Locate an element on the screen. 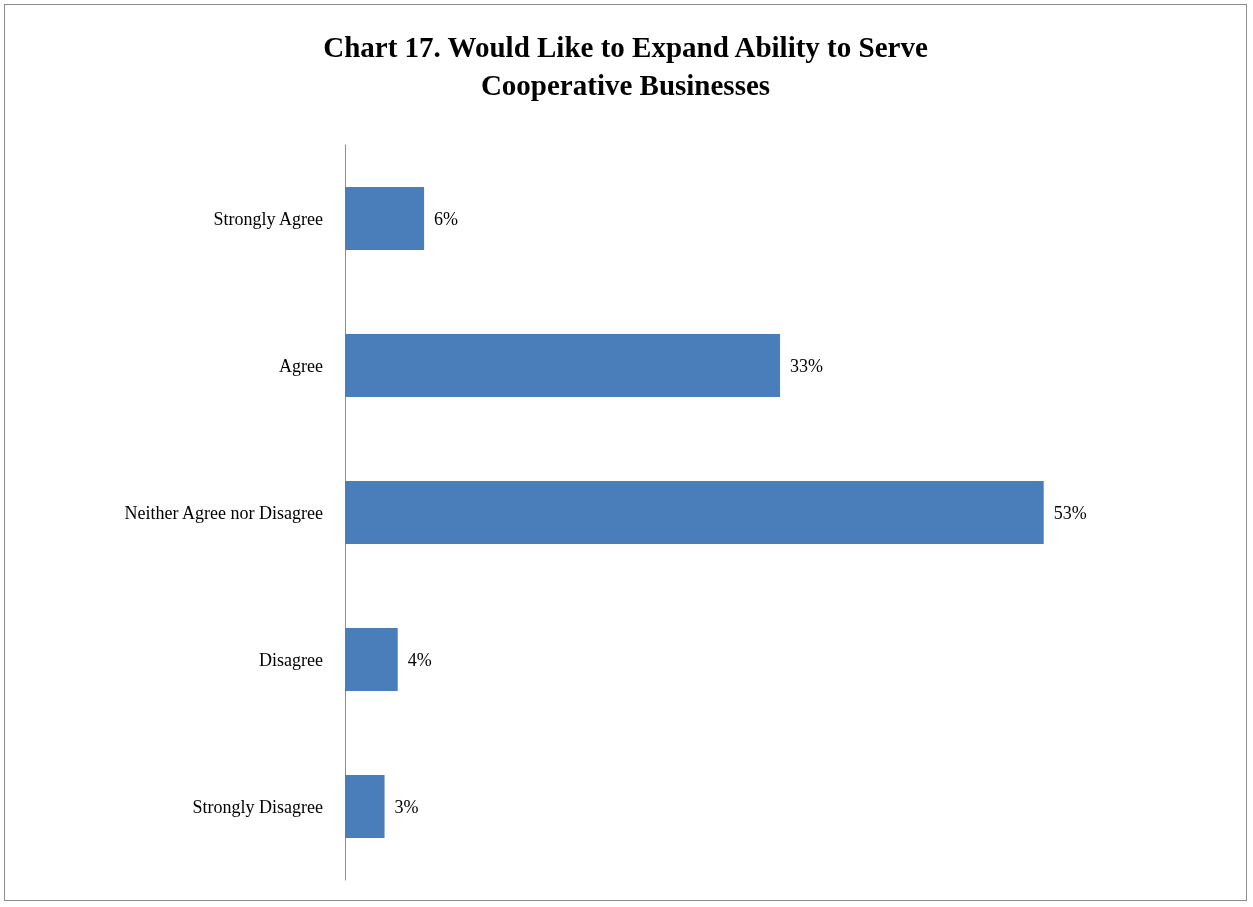 This screenshot has width=1253, height=907. data-label: 33% is located at coordinates (807, 365).